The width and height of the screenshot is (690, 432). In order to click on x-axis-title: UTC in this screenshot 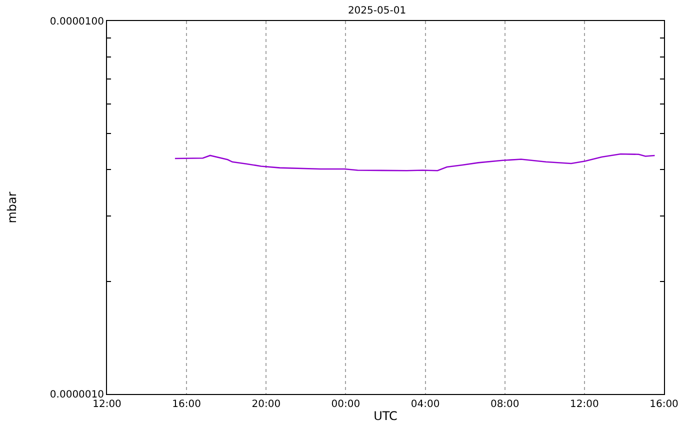, I will do `click(386, 415)`.